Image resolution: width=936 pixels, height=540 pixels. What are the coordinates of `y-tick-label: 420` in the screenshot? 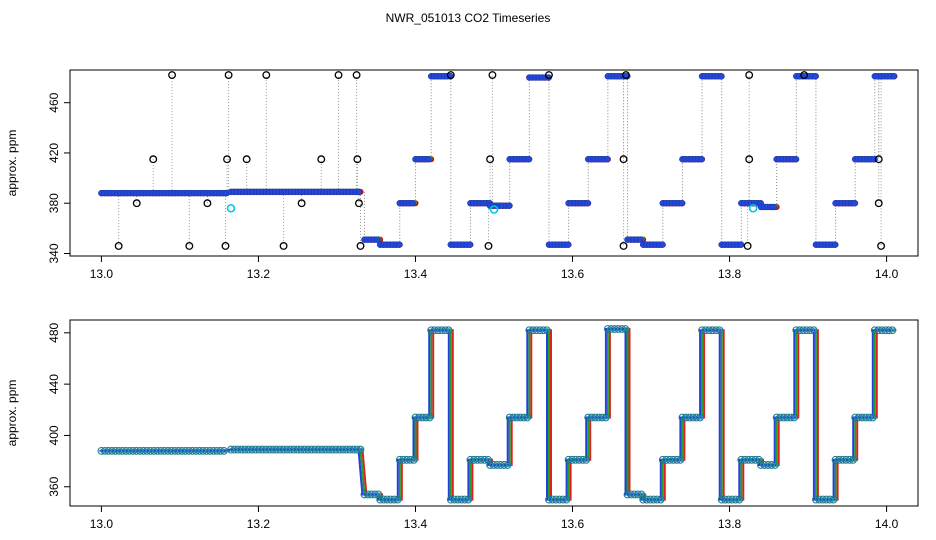 It's located at (54, 153).